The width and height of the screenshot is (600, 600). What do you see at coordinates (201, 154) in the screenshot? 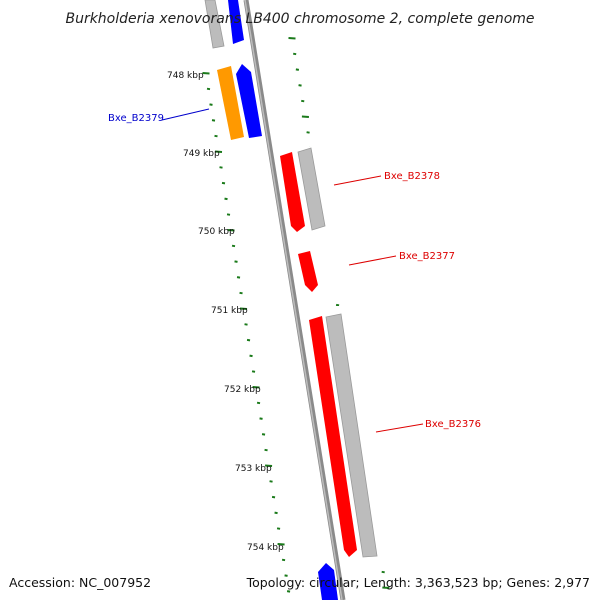
I see `kbp-label-749: 749 kbp` at bounding box center [201, 154].